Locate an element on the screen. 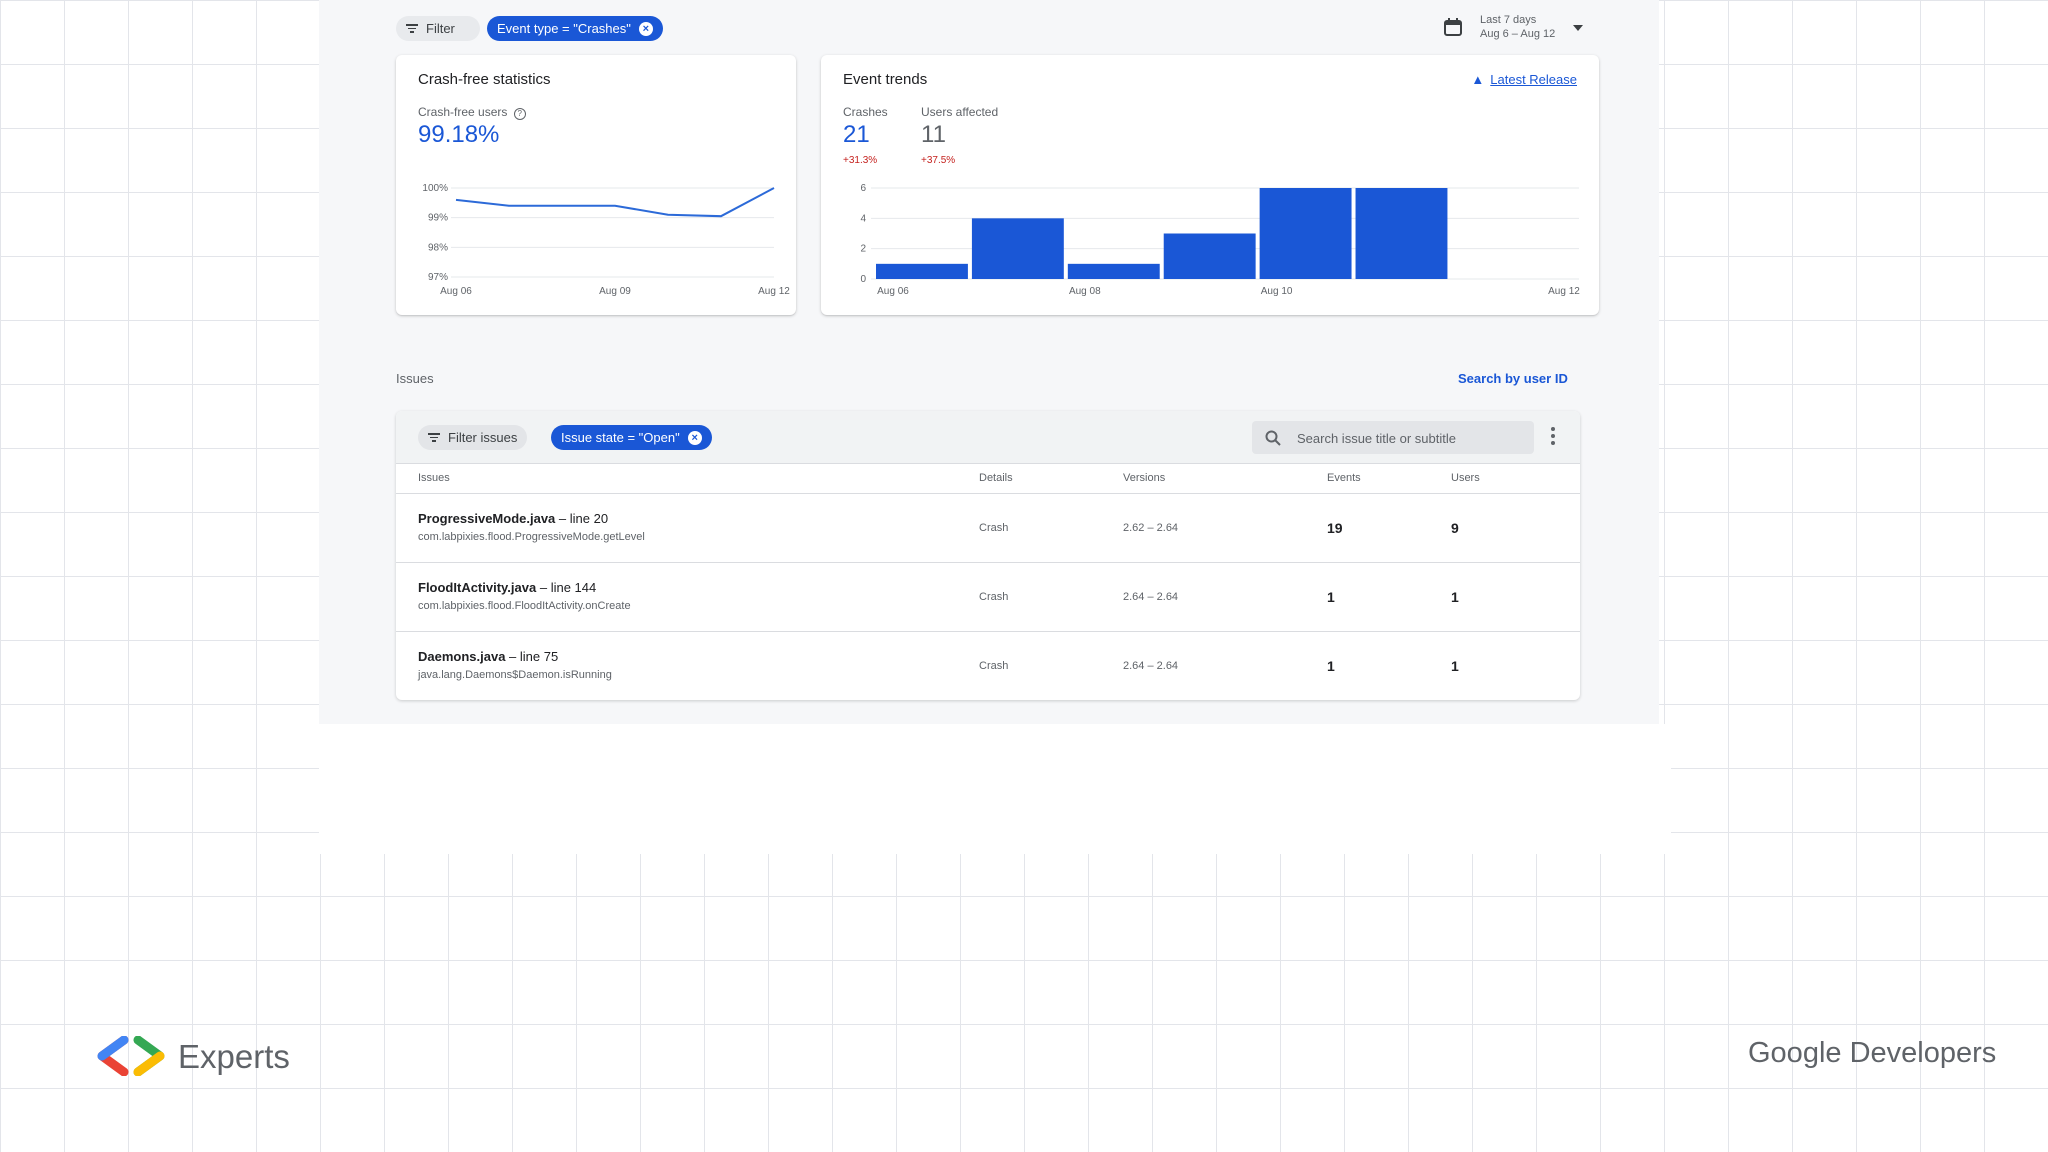 The image size is (2048, 1152). x-tick-label: Aug 10 is located at coordinates (1277, 291).